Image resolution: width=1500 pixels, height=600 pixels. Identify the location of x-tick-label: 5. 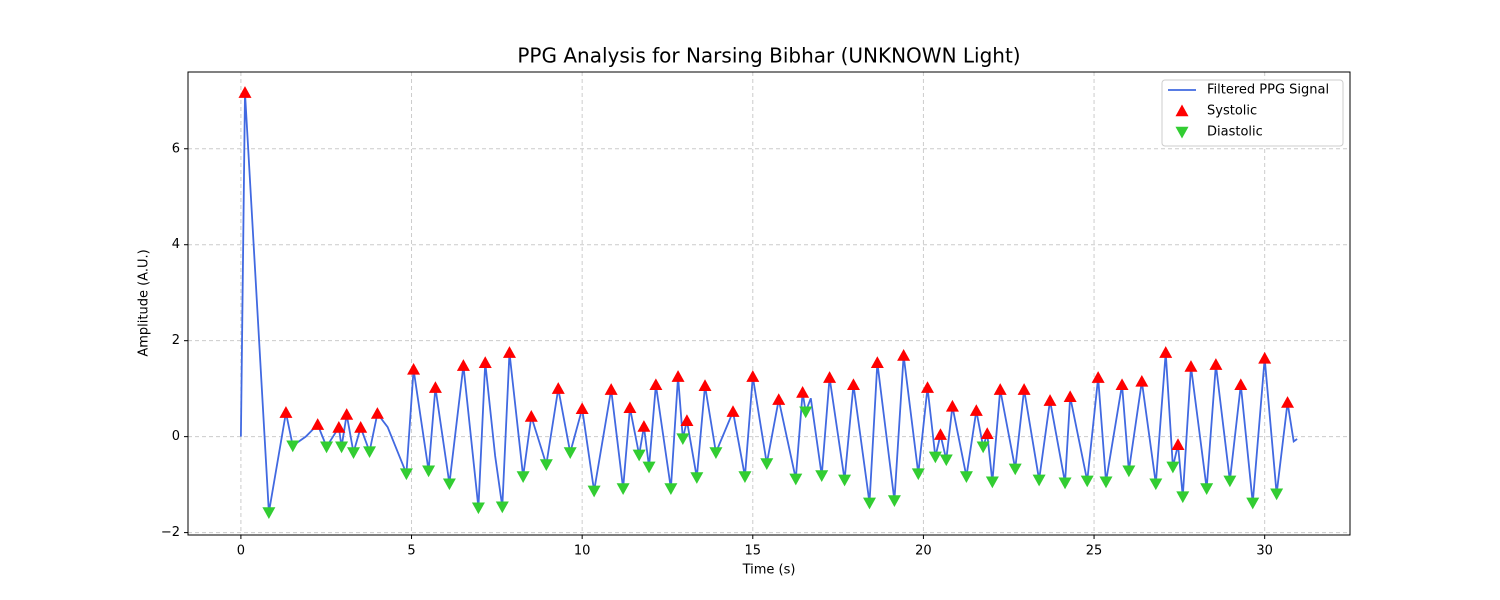
(411, 551).